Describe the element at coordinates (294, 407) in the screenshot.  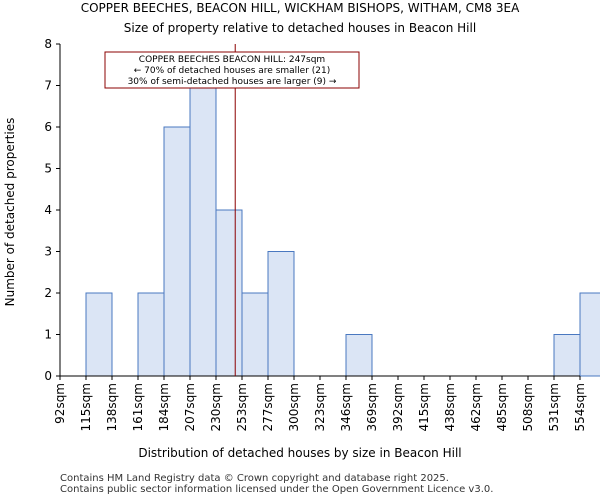
I see `x-tick-label: 300sqm` at that location.